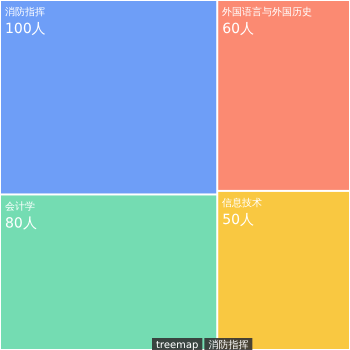  What do you see at coordinates (20, 206) in the screenshot?
I see `category-label: 会计学` at bounding box center [20, 206].